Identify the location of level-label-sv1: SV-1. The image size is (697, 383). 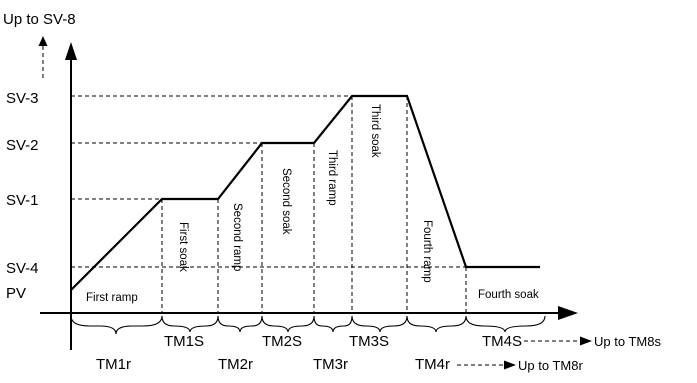
(22, 200).